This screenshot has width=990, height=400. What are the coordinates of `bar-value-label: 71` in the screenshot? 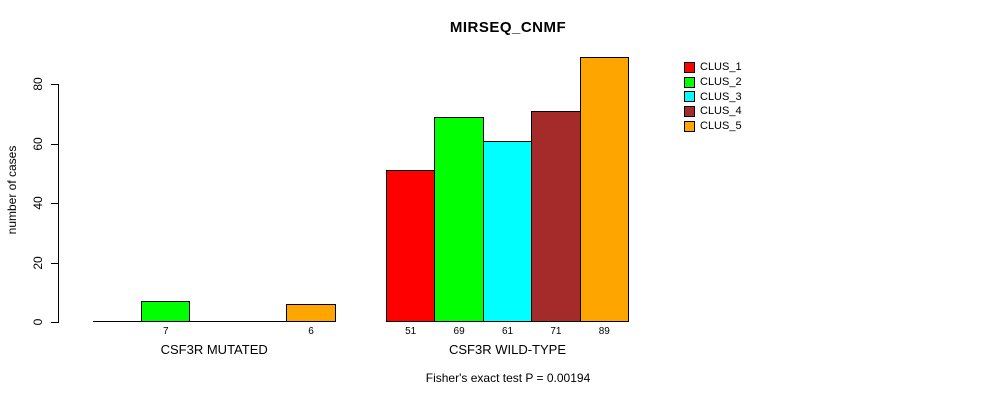 It's located at (556, 331).